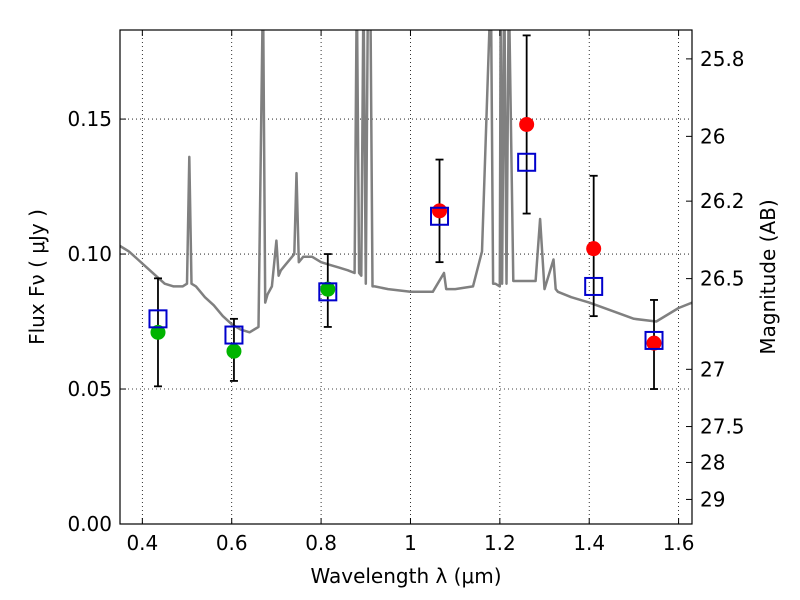 This screenshot has width=800, height=600. I want to click on x-tick-label: 1.6, so click(679, 543).